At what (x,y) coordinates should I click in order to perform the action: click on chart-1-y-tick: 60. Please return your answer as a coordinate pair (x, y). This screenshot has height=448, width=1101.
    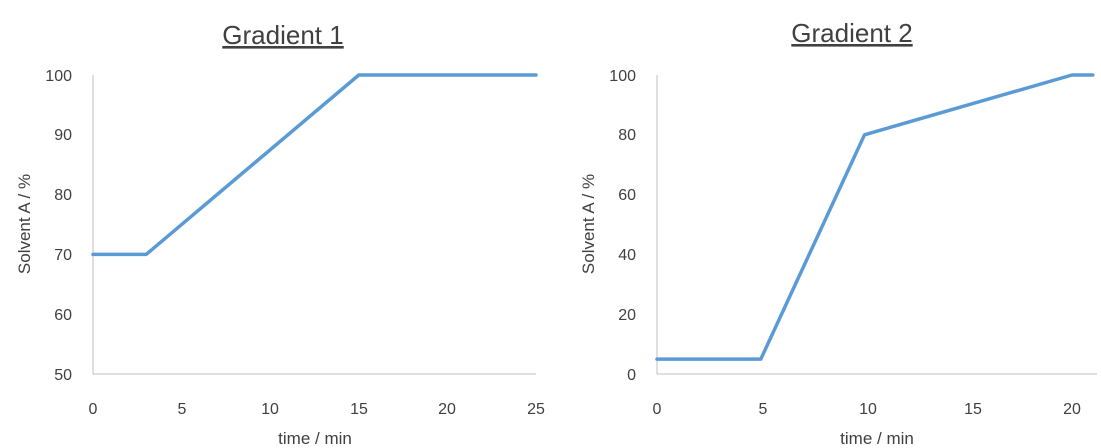
    Looking at the image, I should click on (63, 315).